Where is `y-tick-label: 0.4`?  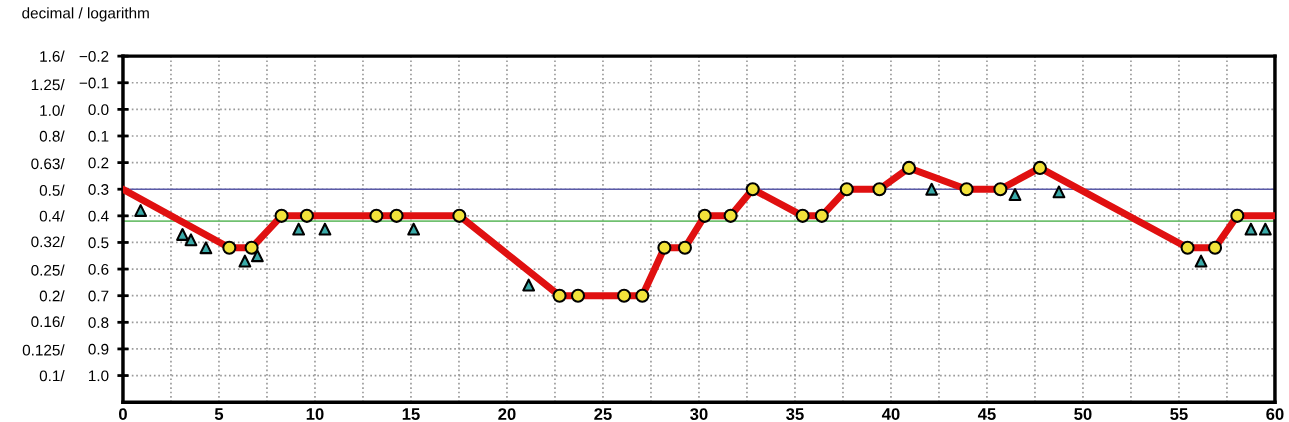 y-tick-label: 0.4 is located at coordinates (98, 216).